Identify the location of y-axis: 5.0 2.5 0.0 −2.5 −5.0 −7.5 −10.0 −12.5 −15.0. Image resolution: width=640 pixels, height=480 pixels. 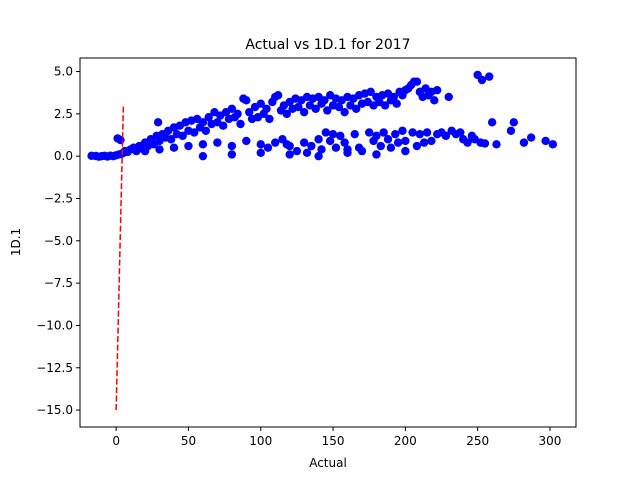
(58, 241).